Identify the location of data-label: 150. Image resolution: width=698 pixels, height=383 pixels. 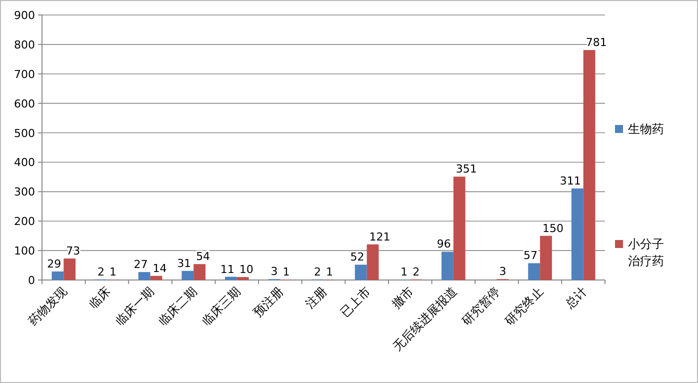
(553, 228).